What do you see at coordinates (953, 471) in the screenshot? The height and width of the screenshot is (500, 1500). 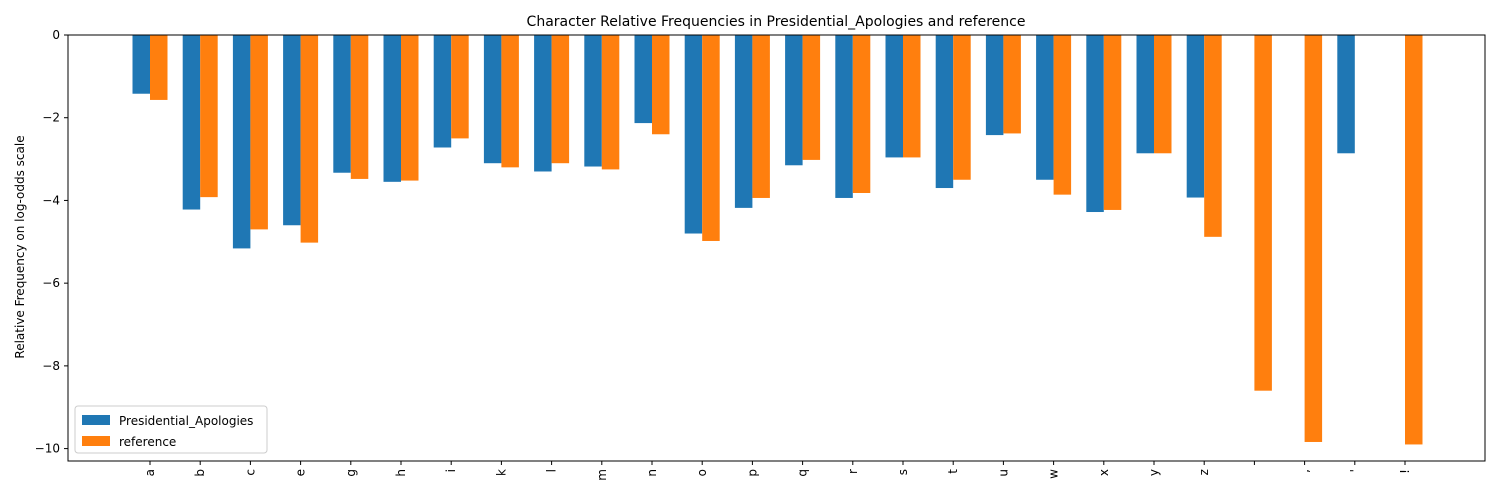 I see `x-tick-label-16: t` at bounding box center [953, 471].